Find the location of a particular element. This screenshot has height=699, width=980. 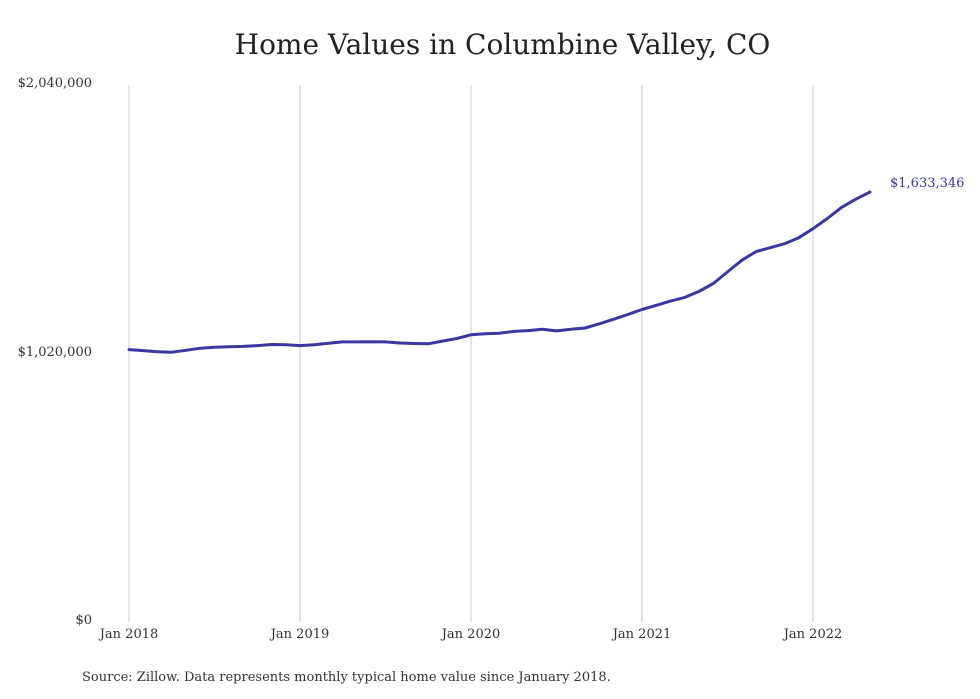

chart-title: Home Values in Columbine Valley, CO is located at coordinates (502, 44).